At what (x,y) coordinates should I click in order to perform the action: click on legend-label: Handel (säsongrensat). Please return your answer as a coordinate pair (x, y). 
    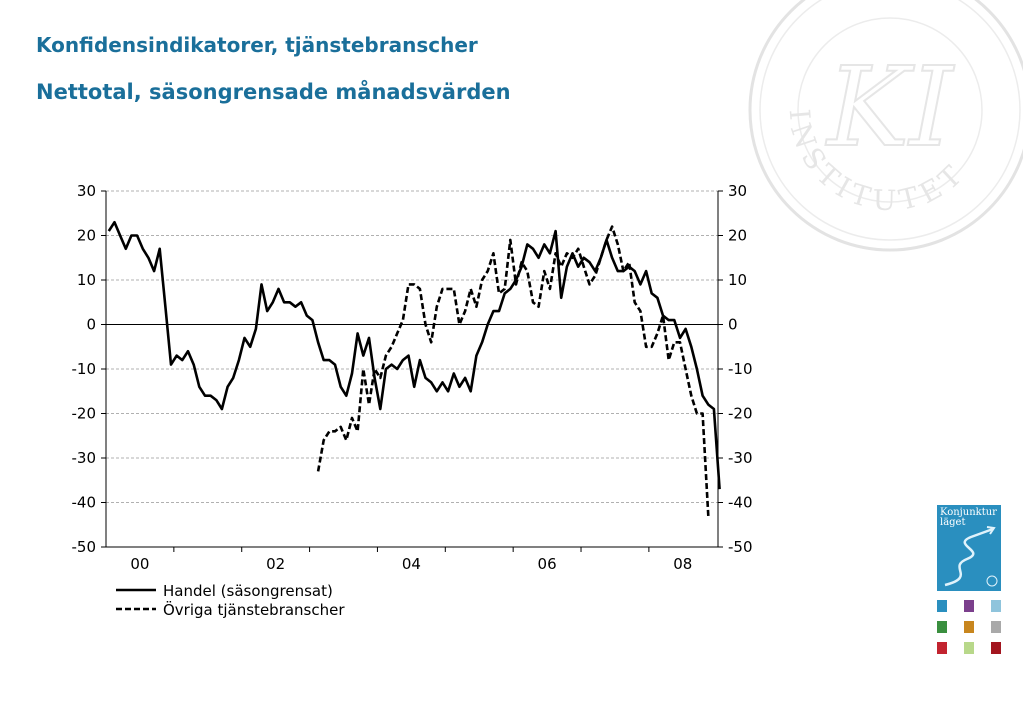
    Looking at the image, I should click on (248, 591).